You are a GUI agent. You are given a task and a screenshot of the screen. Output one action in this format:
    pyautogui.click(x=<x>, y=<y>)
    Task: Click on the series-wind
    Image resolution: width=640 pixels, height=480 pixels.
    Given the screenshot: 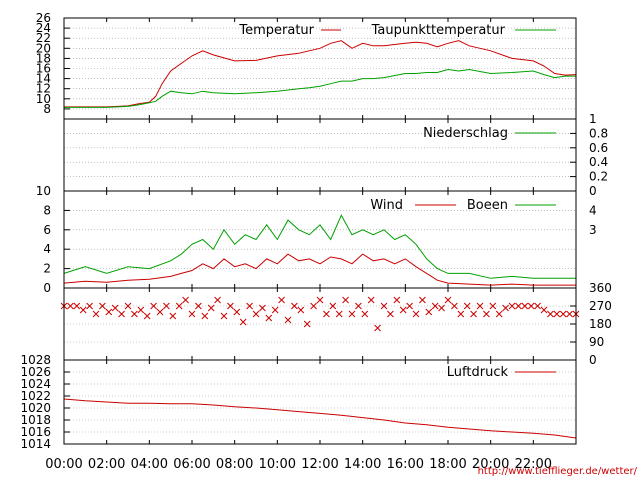 What is the action you would take?
    pyautogui.click(x=319, y=269)
    